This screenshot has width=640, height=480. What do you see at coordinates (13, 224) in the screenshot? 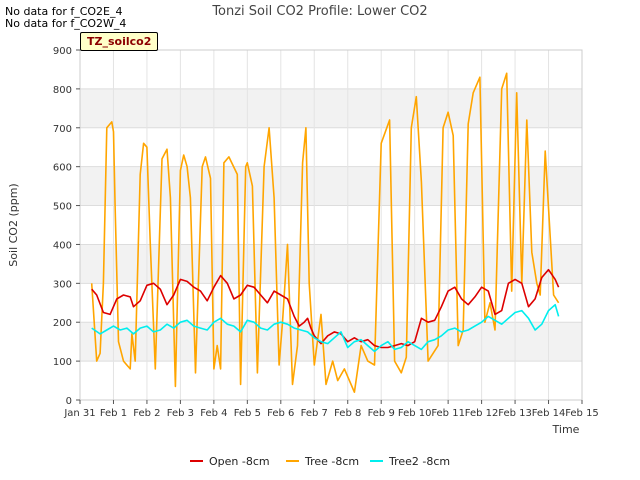
I see `y-axis-label: Soil CO2 (ppm)` at bounding box center [13, 224].